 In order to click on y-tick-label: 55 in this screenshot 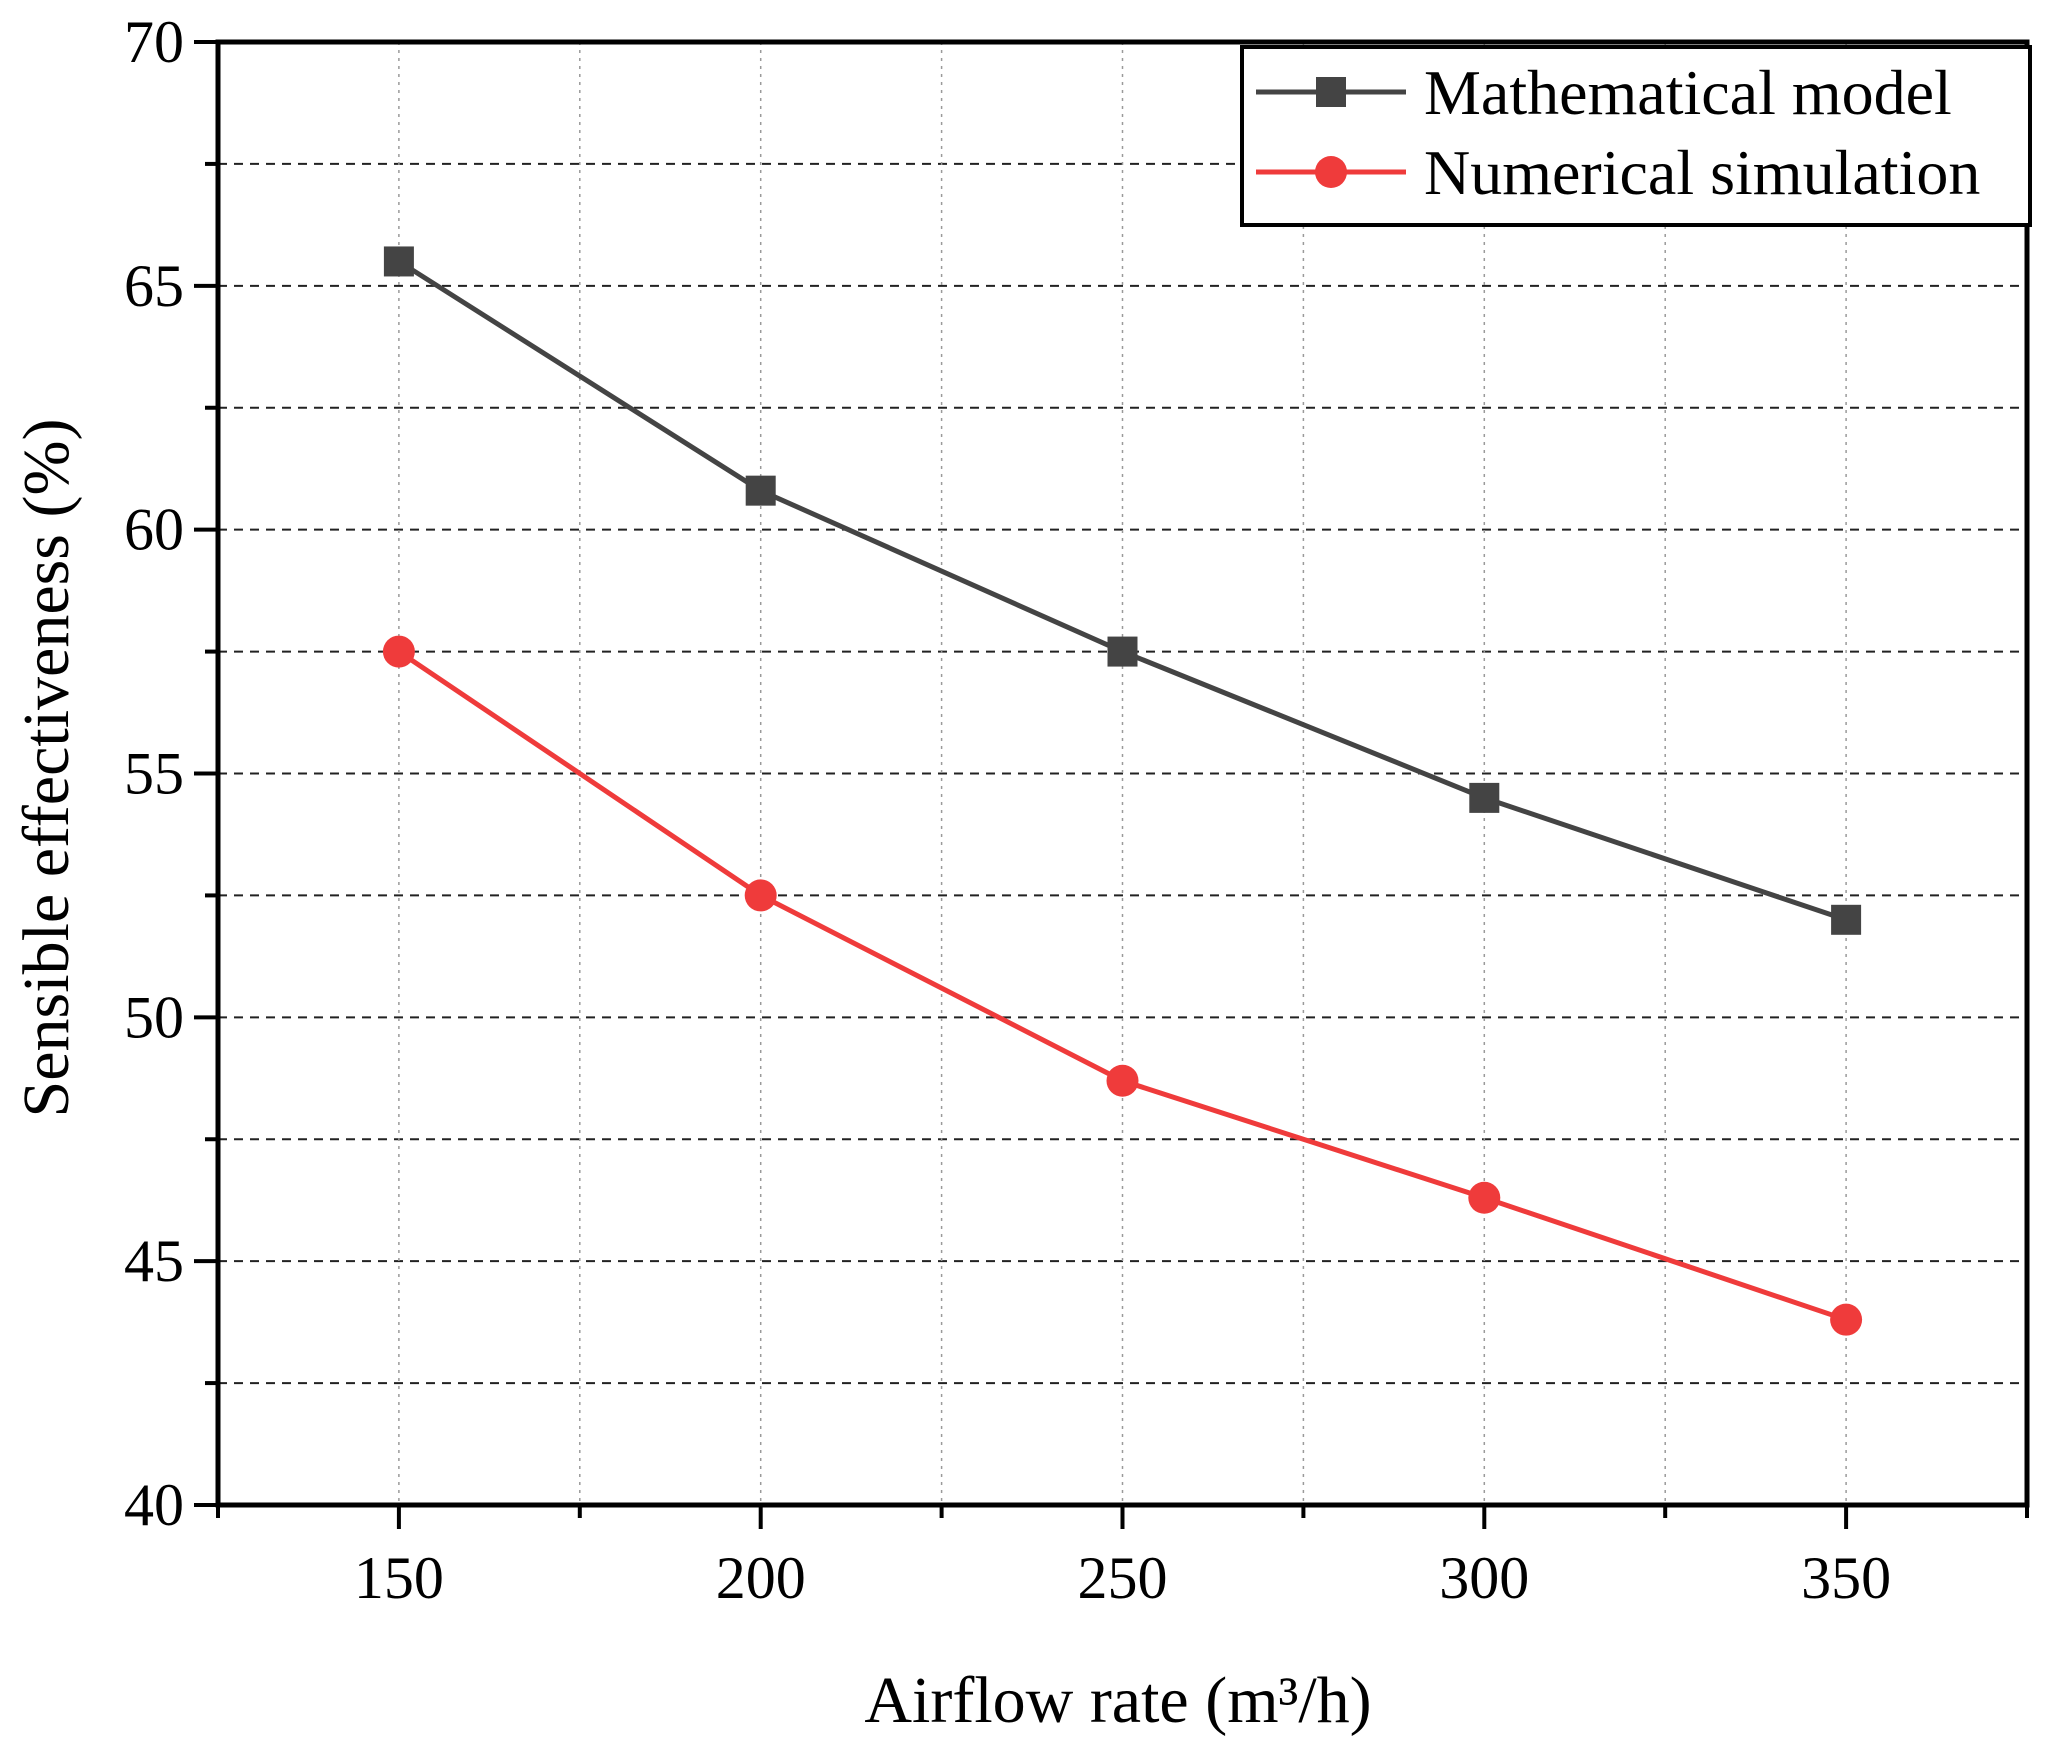, I will do `click(154, 774)`.